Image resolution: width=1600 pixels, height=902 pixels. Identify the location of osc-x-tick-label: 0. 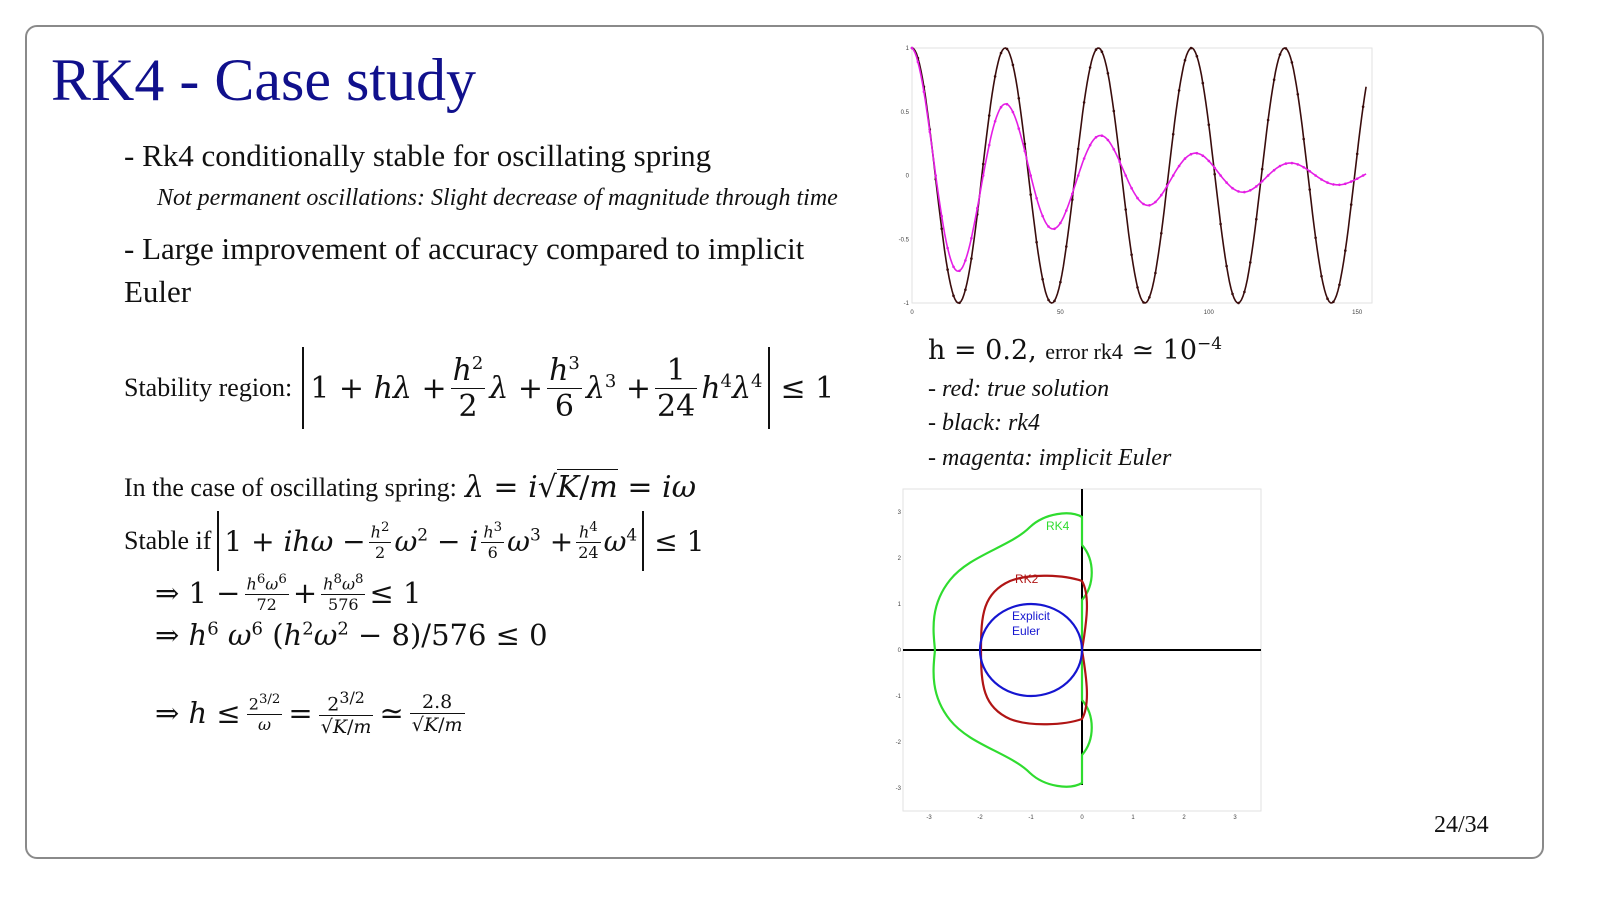
(912, 313).